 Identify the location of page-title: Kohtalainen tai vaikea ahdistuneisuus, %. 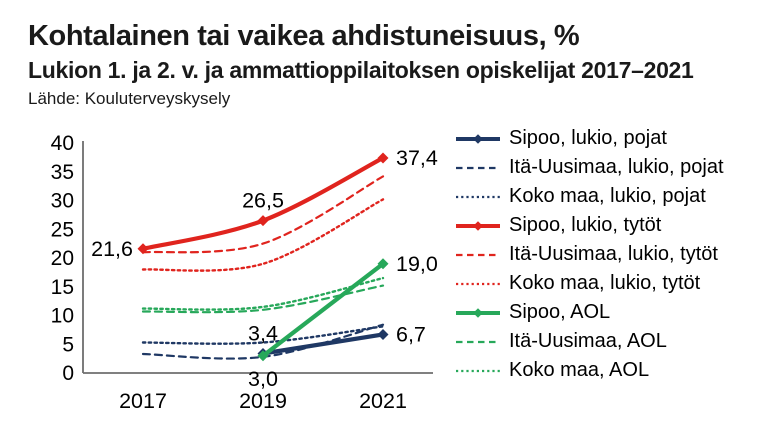
(304, 36).